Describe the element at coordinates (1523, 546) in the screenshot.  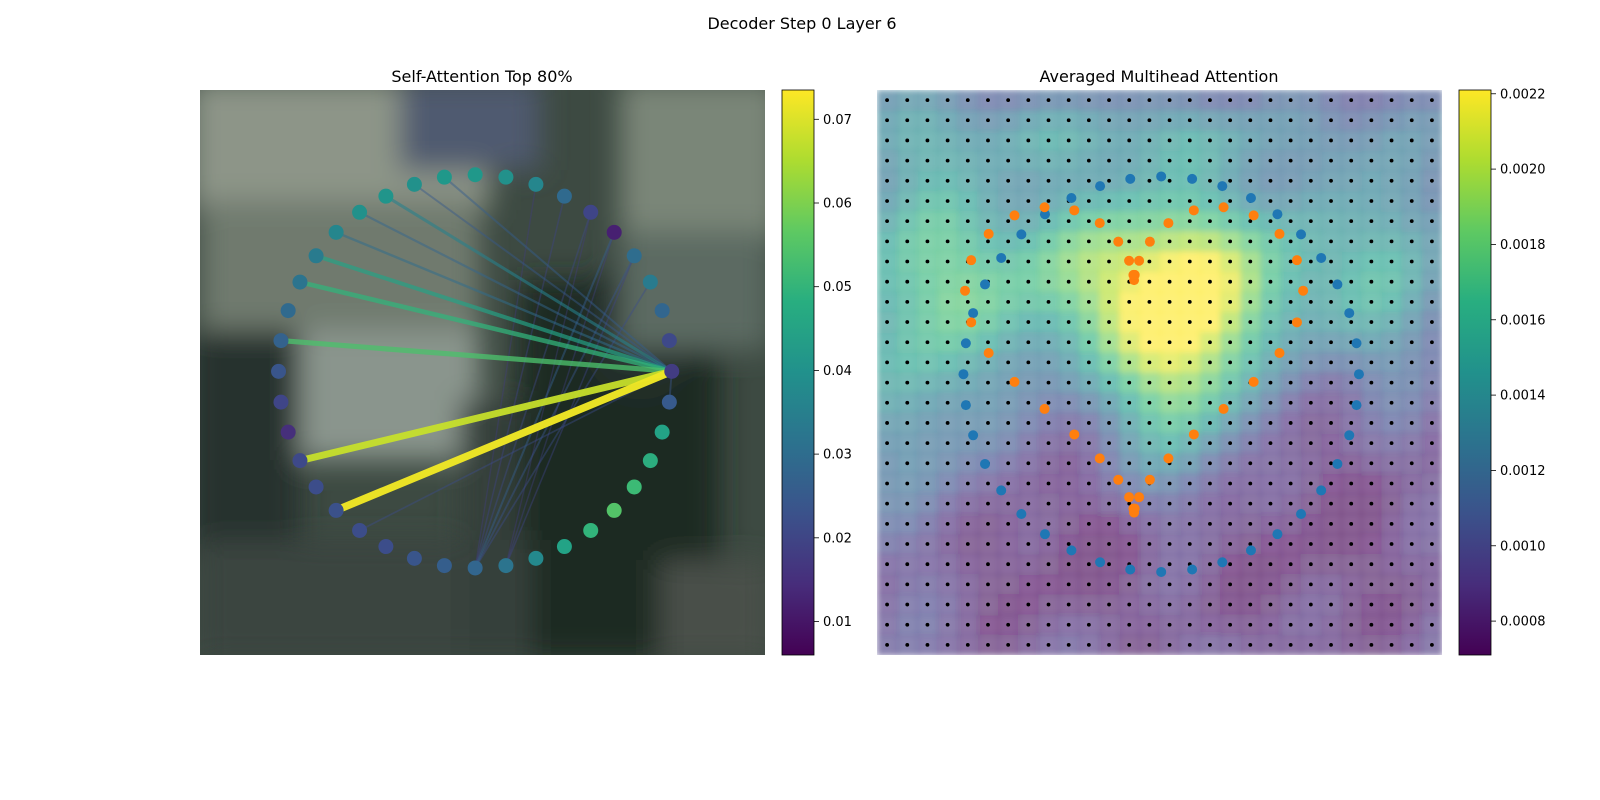
I see `colorbar-tick-label: 0.0010` at that location.